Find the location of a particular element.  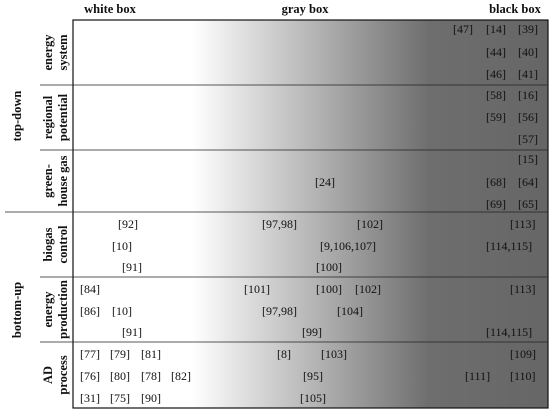

citation: [59] is located at coordinates (496, 117).